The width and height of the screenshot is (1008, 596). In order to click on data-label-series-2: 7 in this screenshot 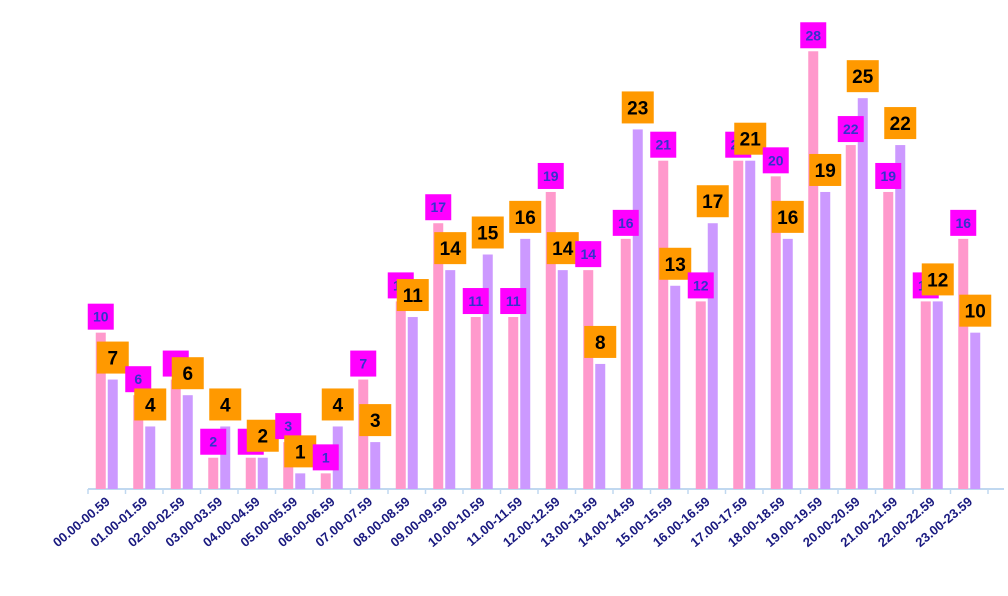, I will do `click(112, 359)`.